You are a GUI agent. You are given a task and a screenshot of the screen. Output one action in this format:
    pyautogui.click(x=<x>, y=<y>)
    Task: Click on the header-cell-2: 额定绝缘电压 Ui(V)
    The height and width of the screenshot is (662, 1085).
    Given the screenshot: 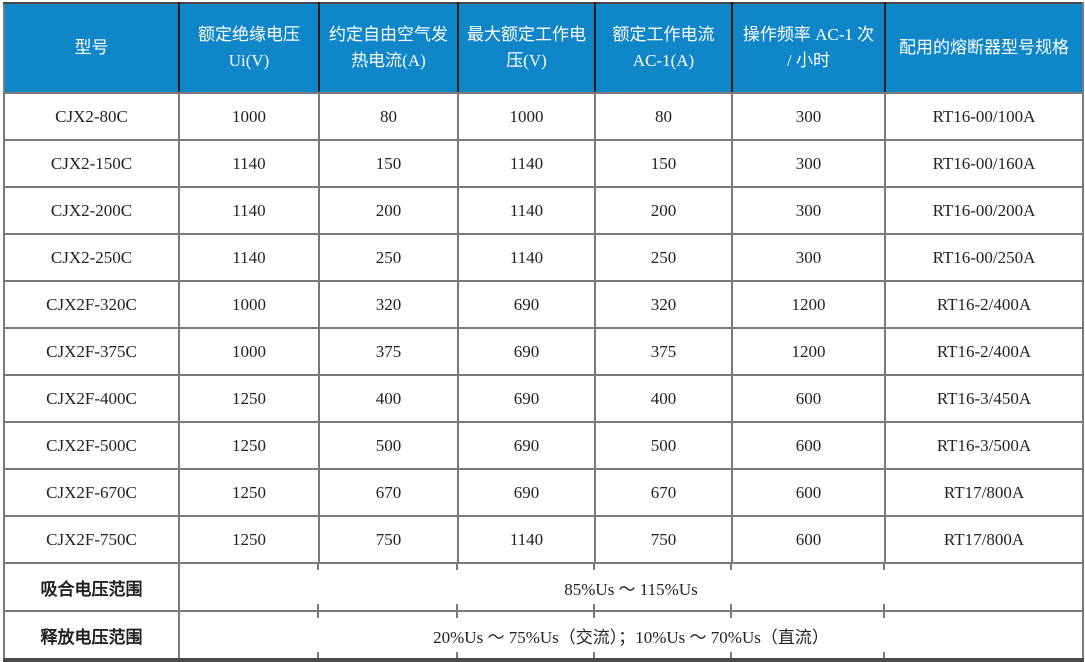 What is the action you would take?
    pyautogui.click(x=249, y=48)
    